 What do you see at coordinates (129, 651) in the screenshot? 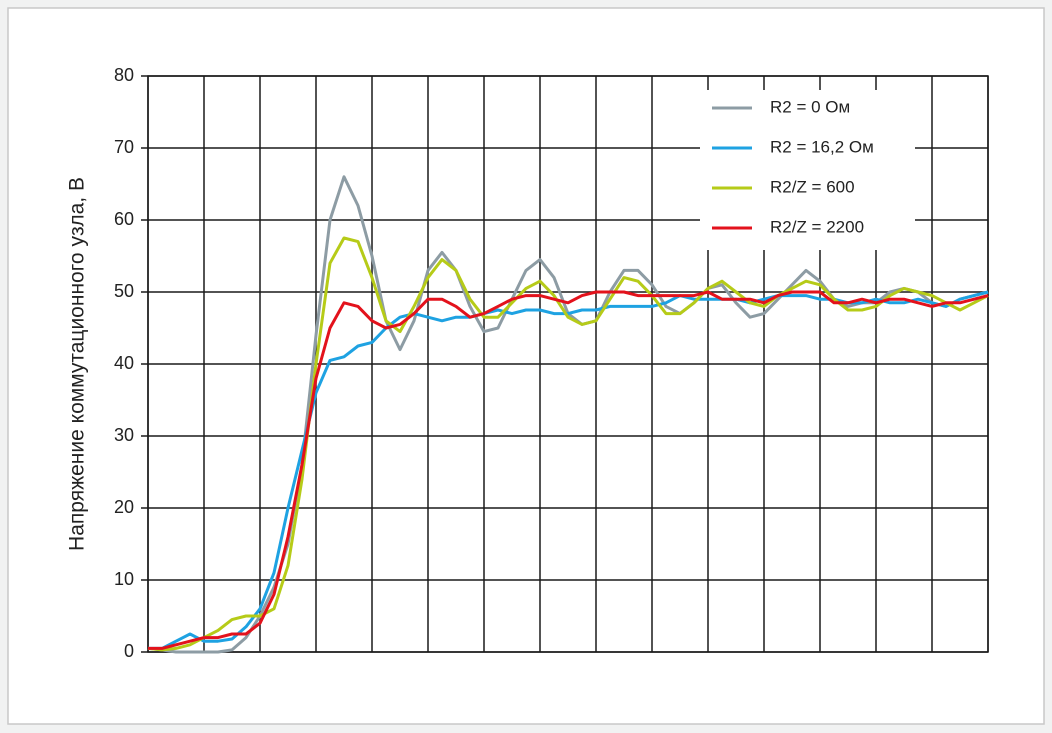
I see `y-tick-label: 0` at bounding box center [129, 651].